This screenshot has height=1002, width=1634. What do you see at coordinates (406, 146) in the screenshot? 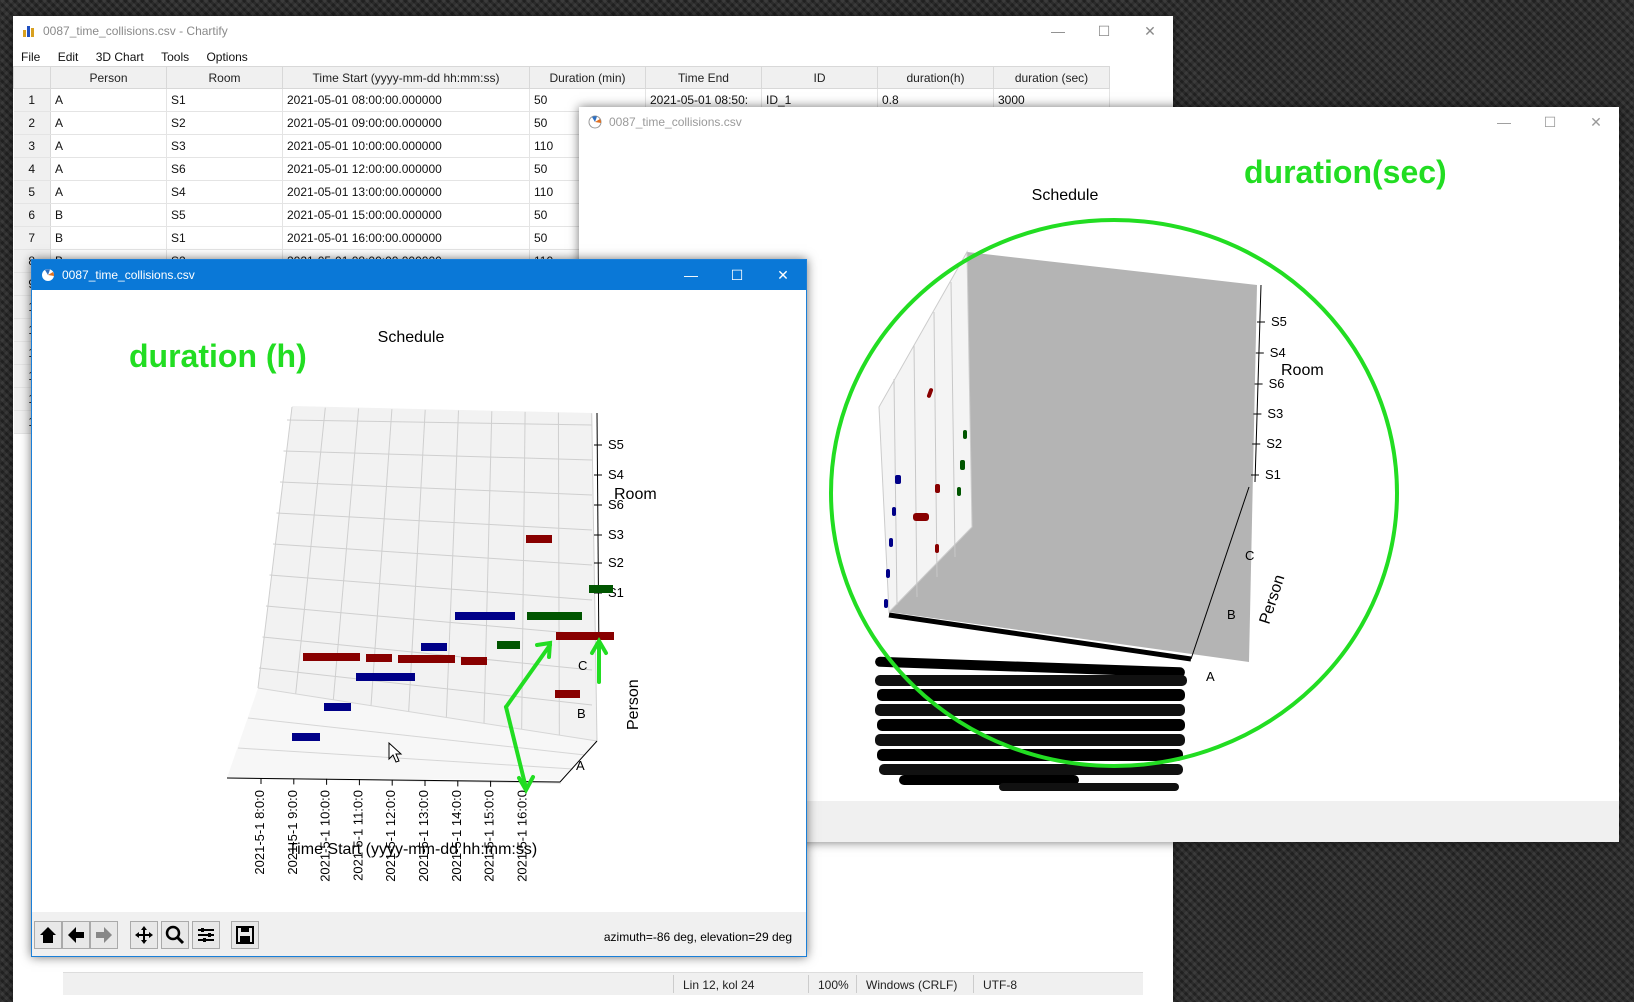
I see `table-cell: 2021-05-01 10:00:00.000000` at bounding box center [406, 146].